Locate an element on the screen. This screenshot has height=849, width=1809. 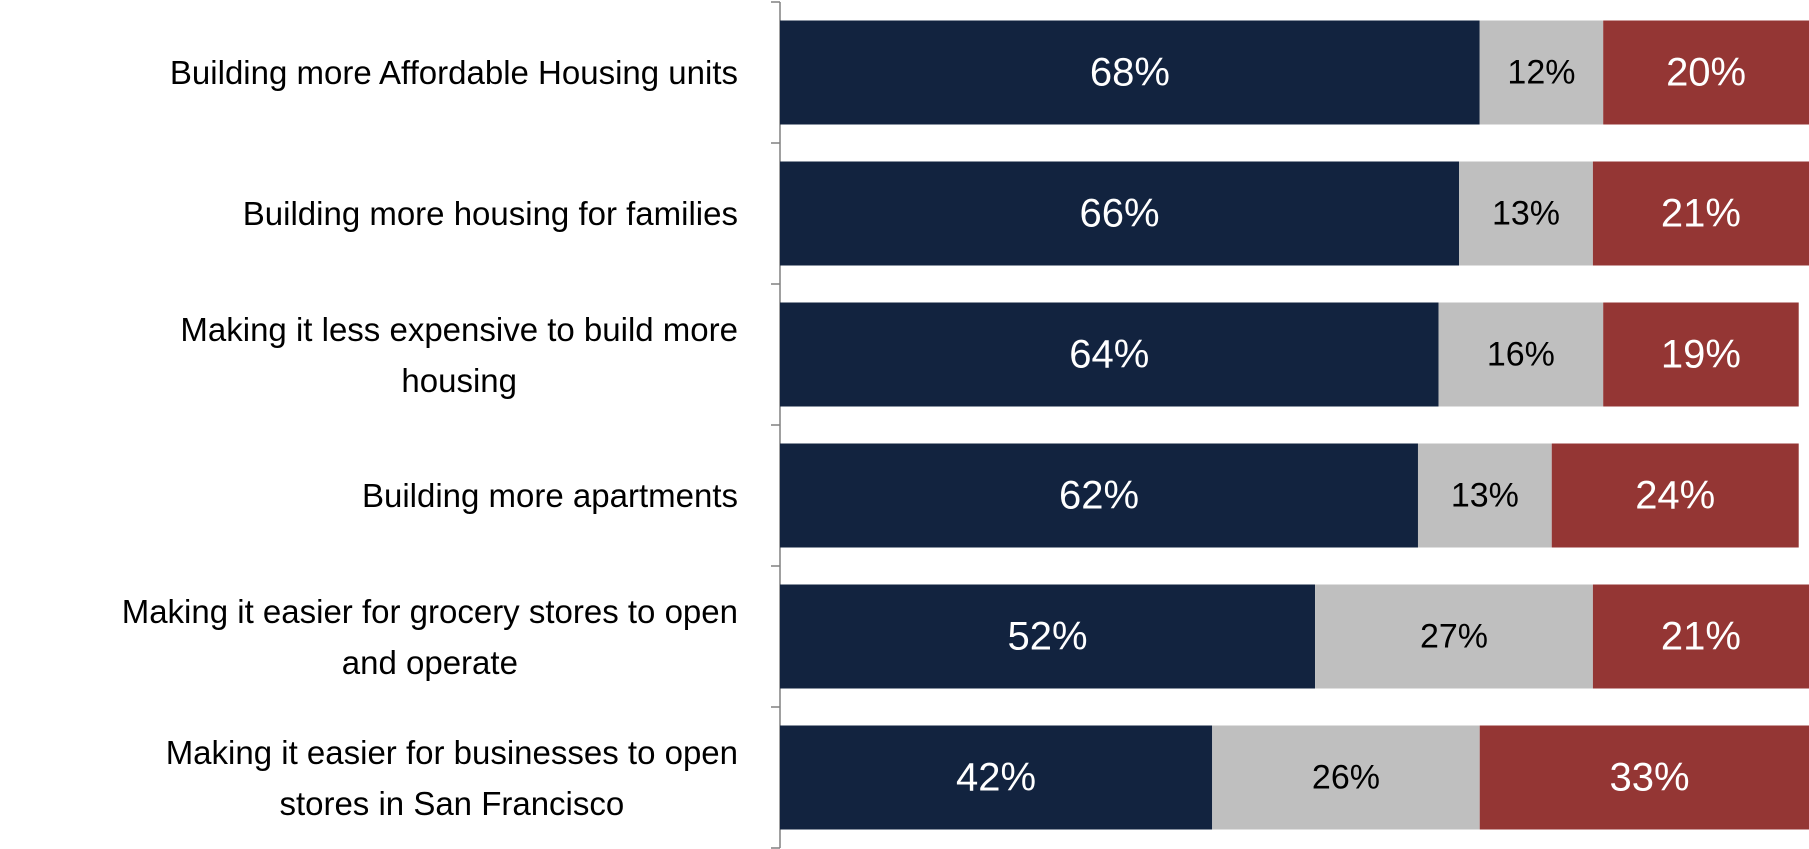
value-label: 27% is located at coordinates (1454, 637).